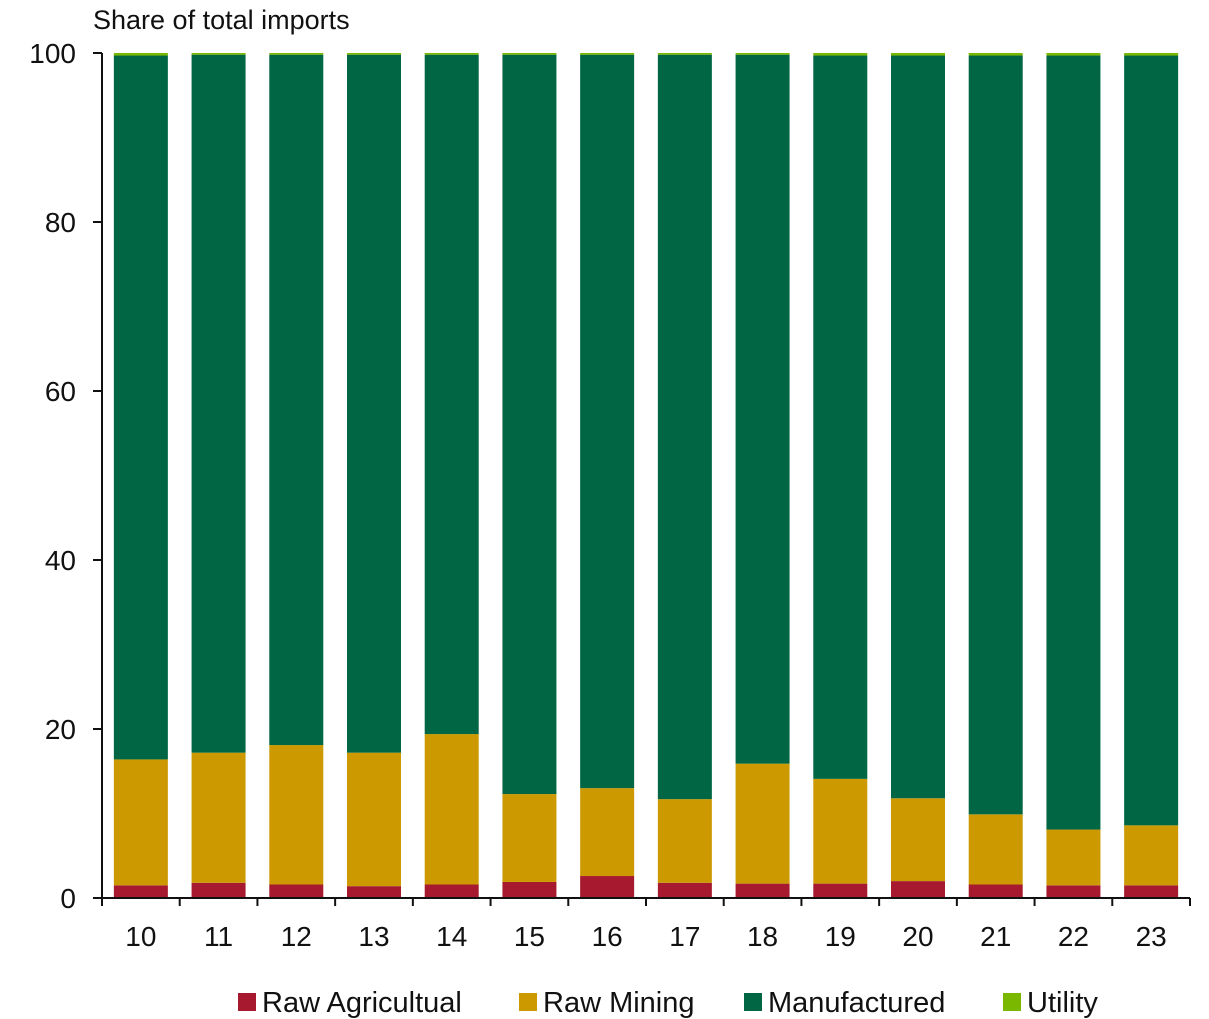  What do you see at coordinates (529, 936) in the screenshot?
I see `x-tick-label: 15` at bounding box center [529, 936].